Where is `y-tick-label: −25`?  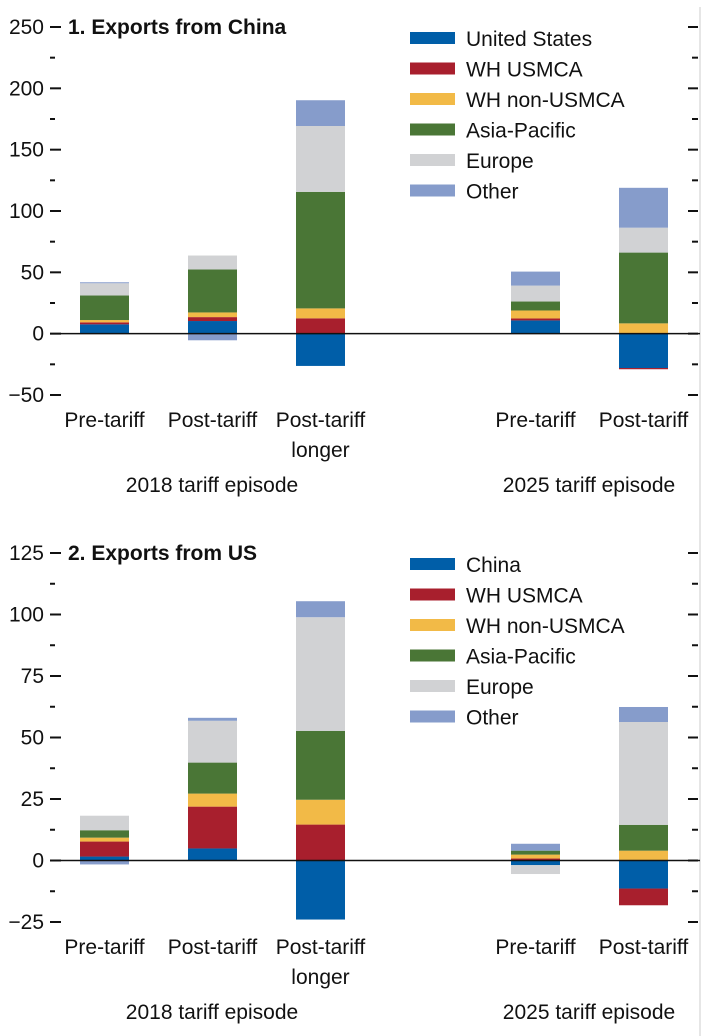 y-tick-label: −25 is located at coordinates (26, 922).